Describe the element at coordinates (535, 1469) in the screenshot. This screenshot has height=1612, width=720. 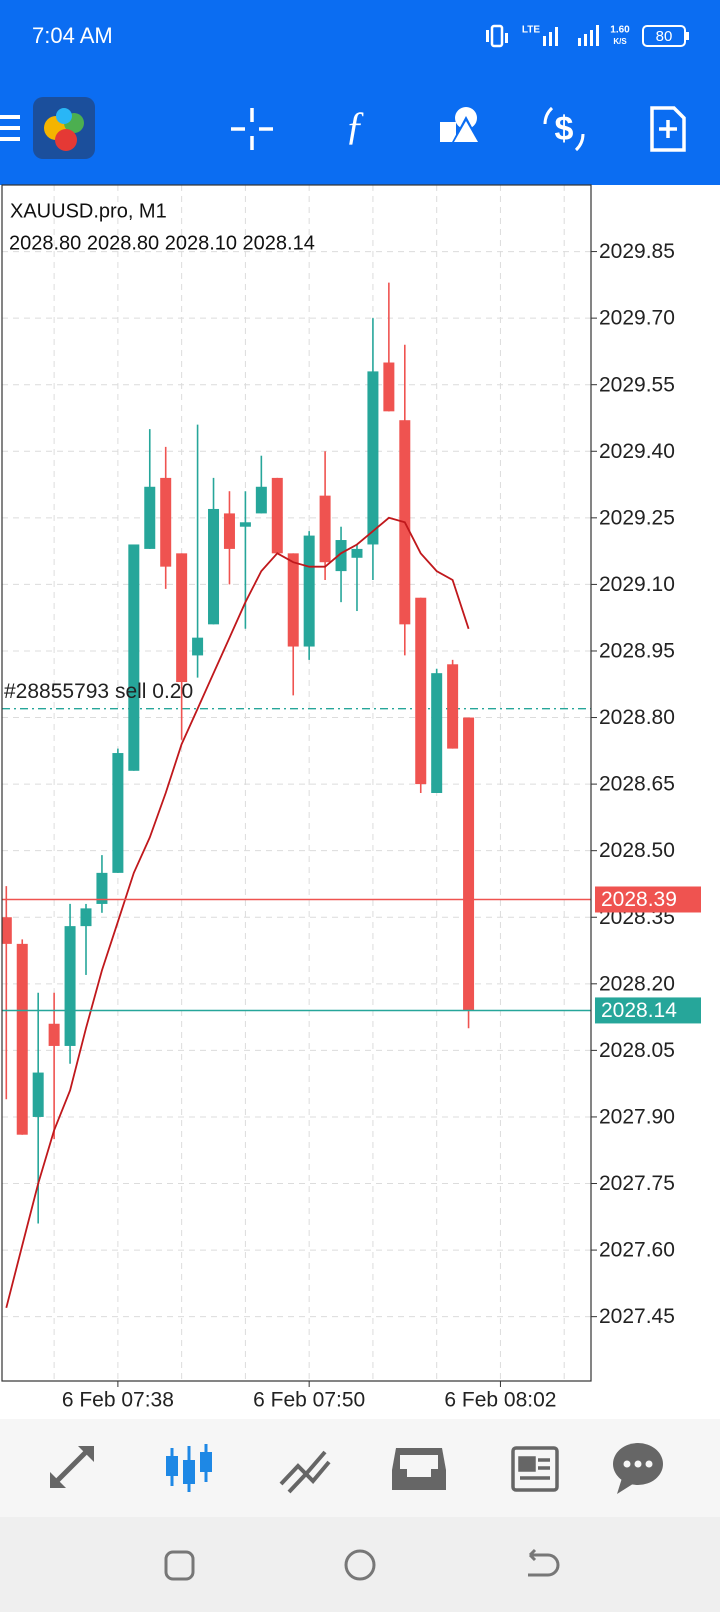
I see `news-tab` at that location.